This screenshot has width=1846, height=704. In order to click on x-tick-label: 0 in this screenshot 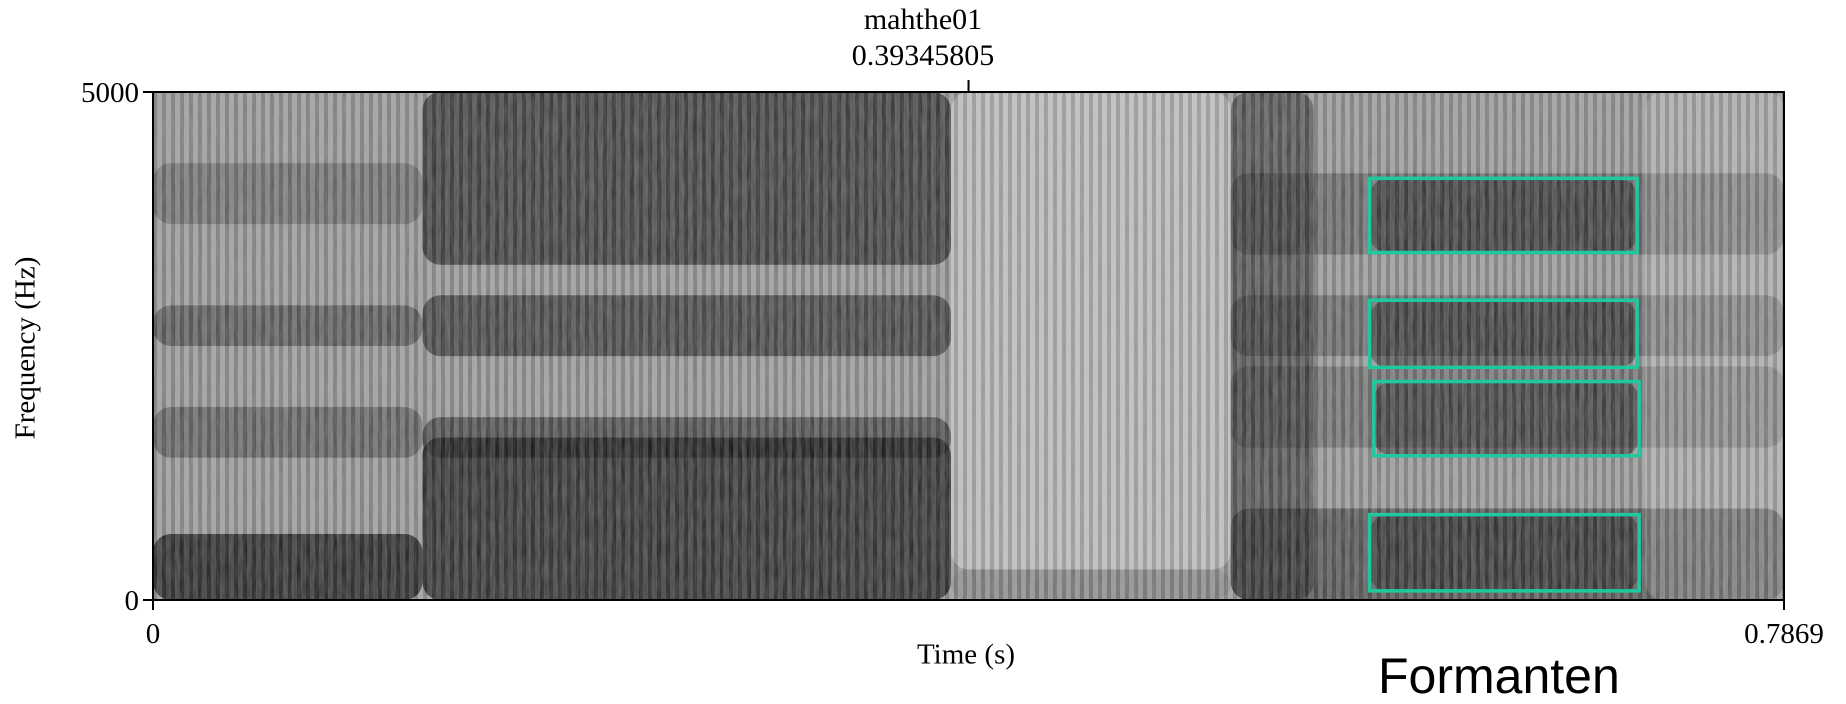, I will do `click(153, 634)`.